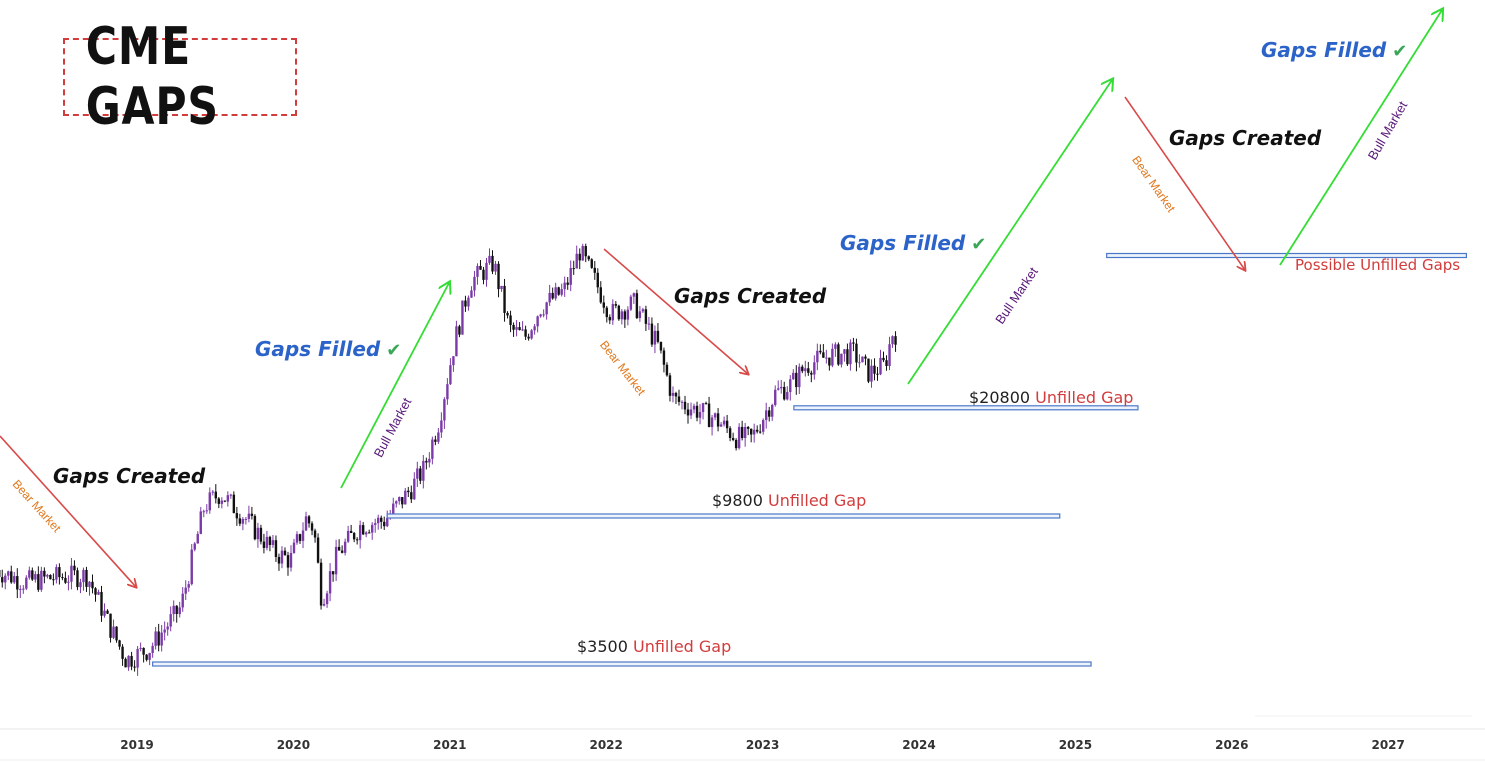 The image size is (1485, 772). What do you see at coordinates (449, 745) in the screenshot?
I see `x-tick-label: 2021` at bounding box center [449, 745].